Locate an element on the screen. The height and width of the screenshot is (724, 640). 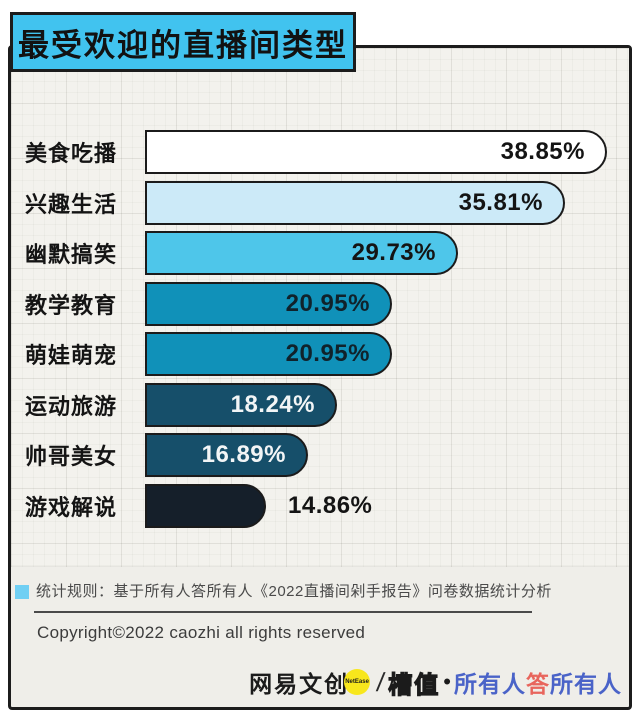
slogan-part-3: 所有人 is located at coordinates (586, 684).